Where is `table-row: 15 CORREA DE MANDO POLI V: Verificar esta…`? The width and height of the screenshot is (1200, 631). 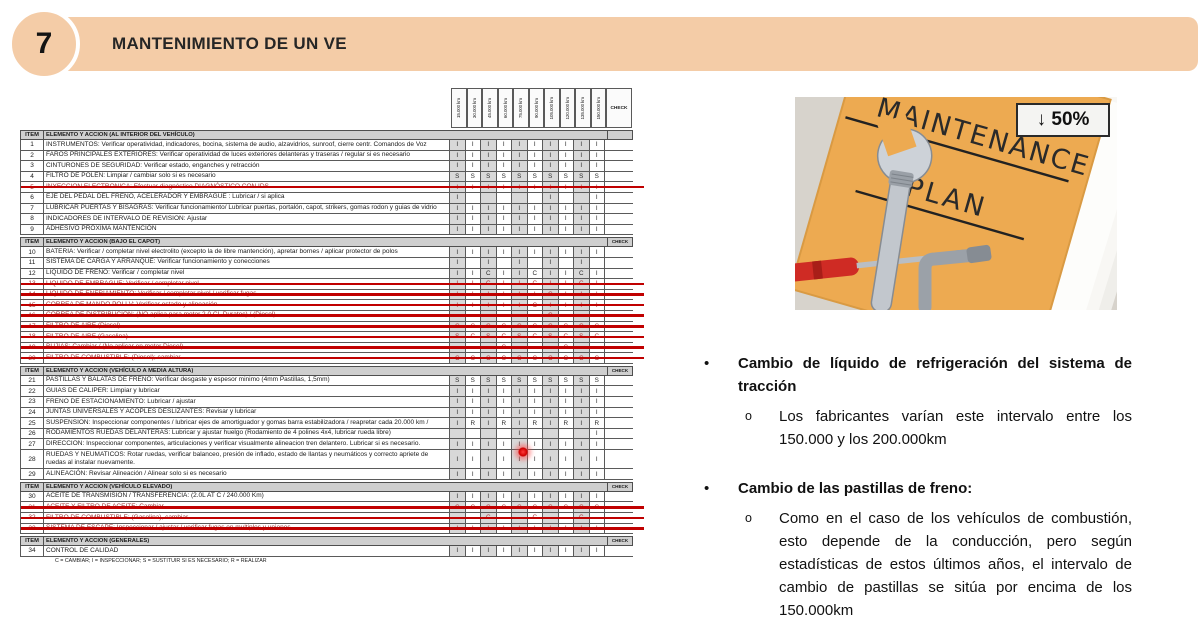
table-row: 15 CORREA DE MANDO POLI V: Verificar esta… is located at coordinates (332, 305).